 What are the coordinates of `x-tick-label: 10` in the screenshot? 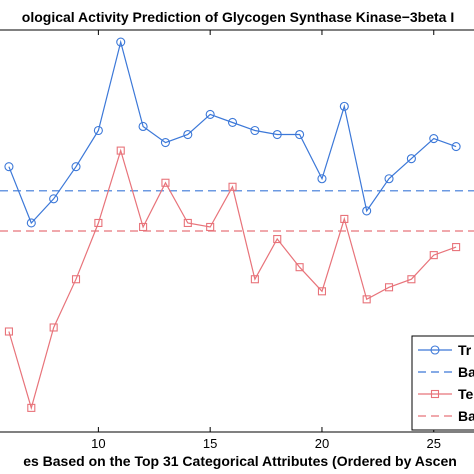 It's located at (98, 443).